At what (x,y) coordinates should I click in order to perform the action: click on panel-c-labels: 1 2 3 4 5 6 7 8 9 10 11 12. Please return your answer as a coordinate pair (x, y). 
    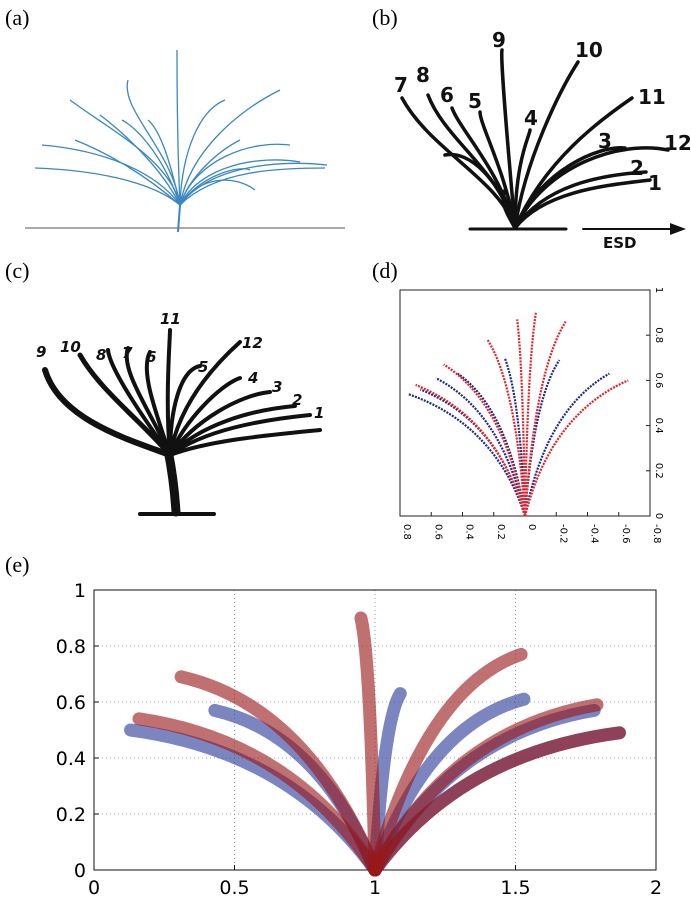
    Looking at the image, I should click on (180, 366).